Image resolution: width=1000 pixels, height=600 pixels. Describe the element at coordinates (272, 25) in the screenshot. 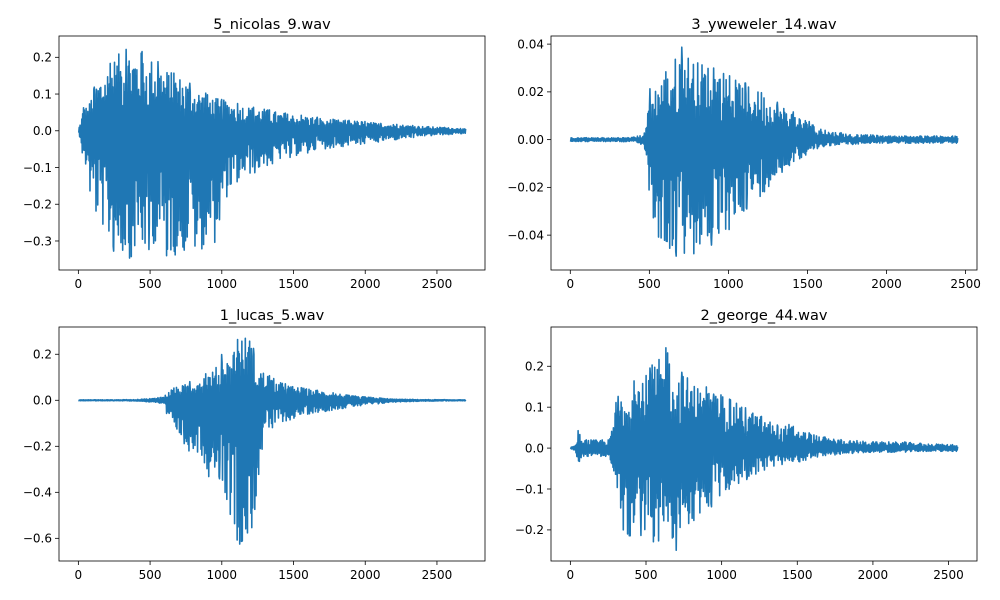

I see `subplot-title: 5_nicolas_9.wav` at that location.